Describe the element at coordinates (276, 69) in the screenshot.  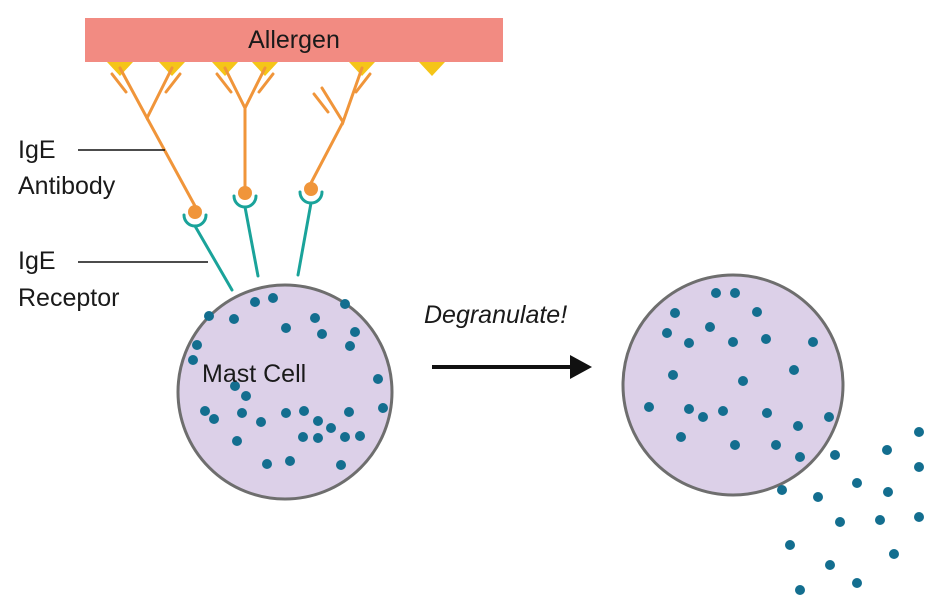
I see `allergen-binding-sites` at that location.